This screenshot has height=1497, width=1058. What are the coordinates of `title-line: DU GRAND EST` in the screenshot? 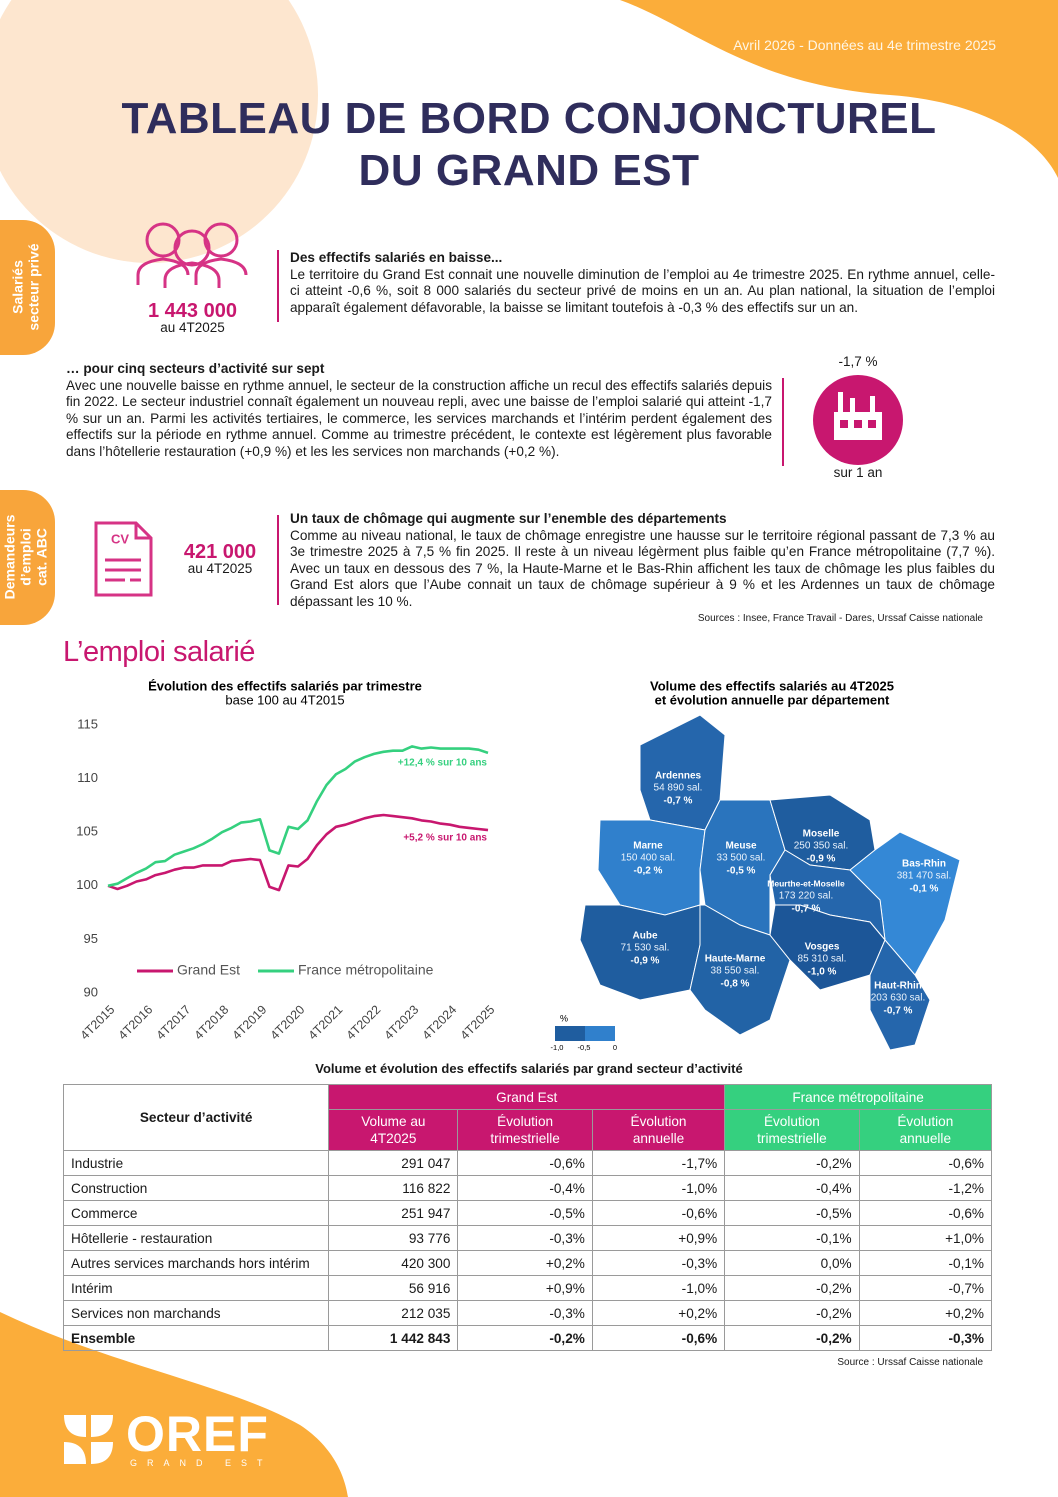 It's located at (529, 170).